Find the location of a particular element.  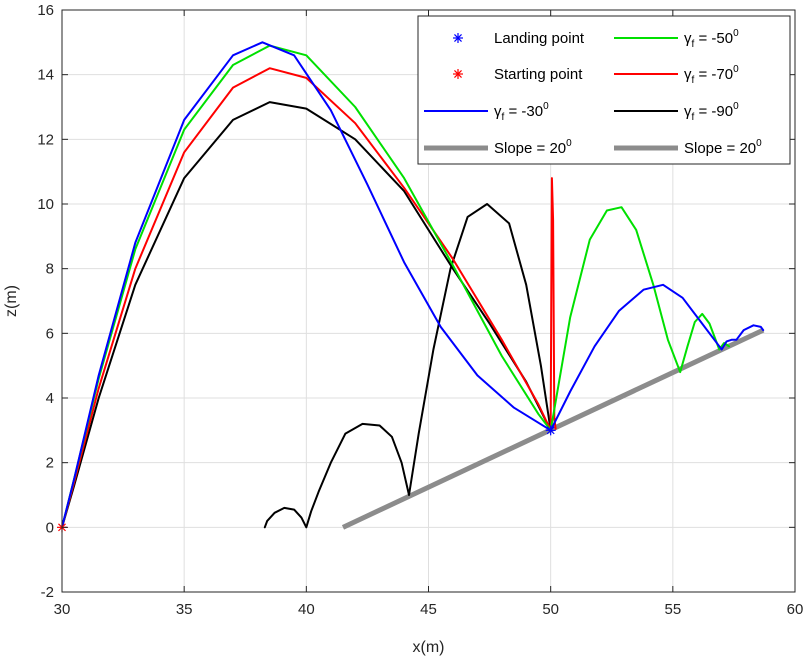

y-tick-label: 10 is located at coordinates (45, 204).